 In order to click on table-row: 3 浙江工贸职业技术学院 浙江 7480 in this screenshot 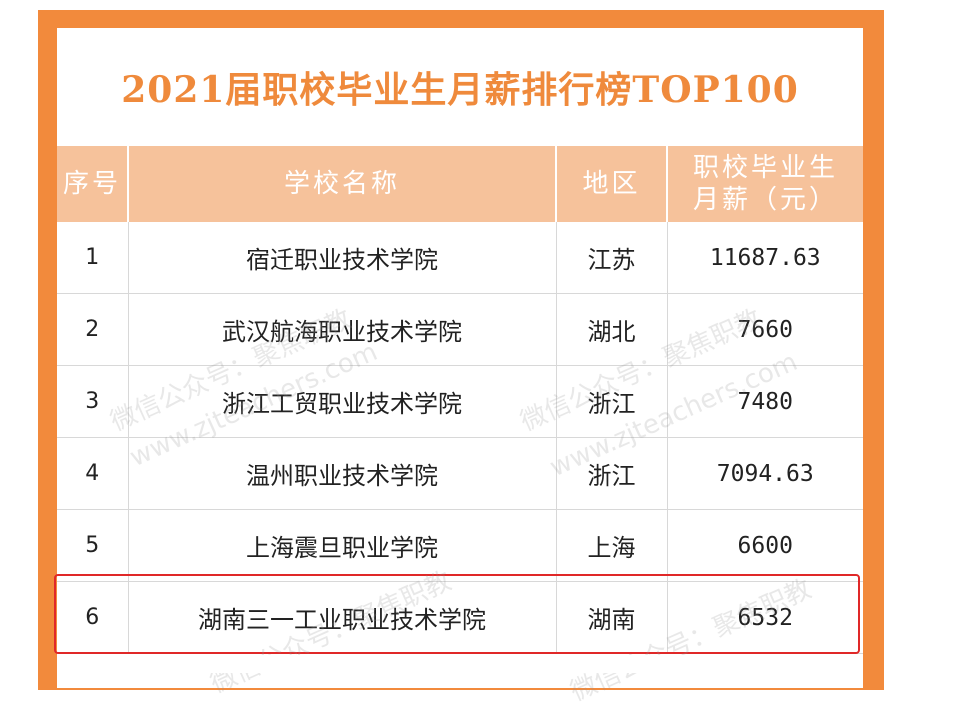, I will do `click(460, 401)`.